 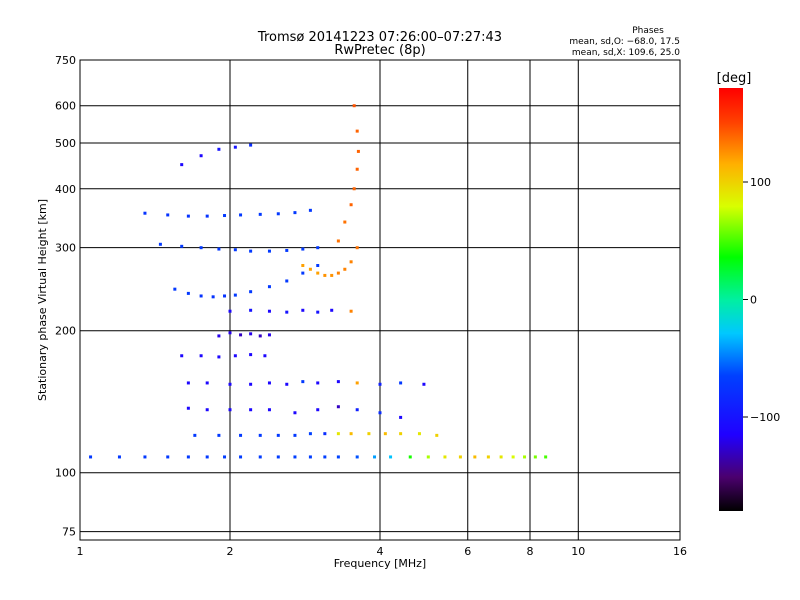 What do you see at coordinates (65, 331) in the screenshot?
I see `y-tick-label: 200` at bounding box center [65, 331].